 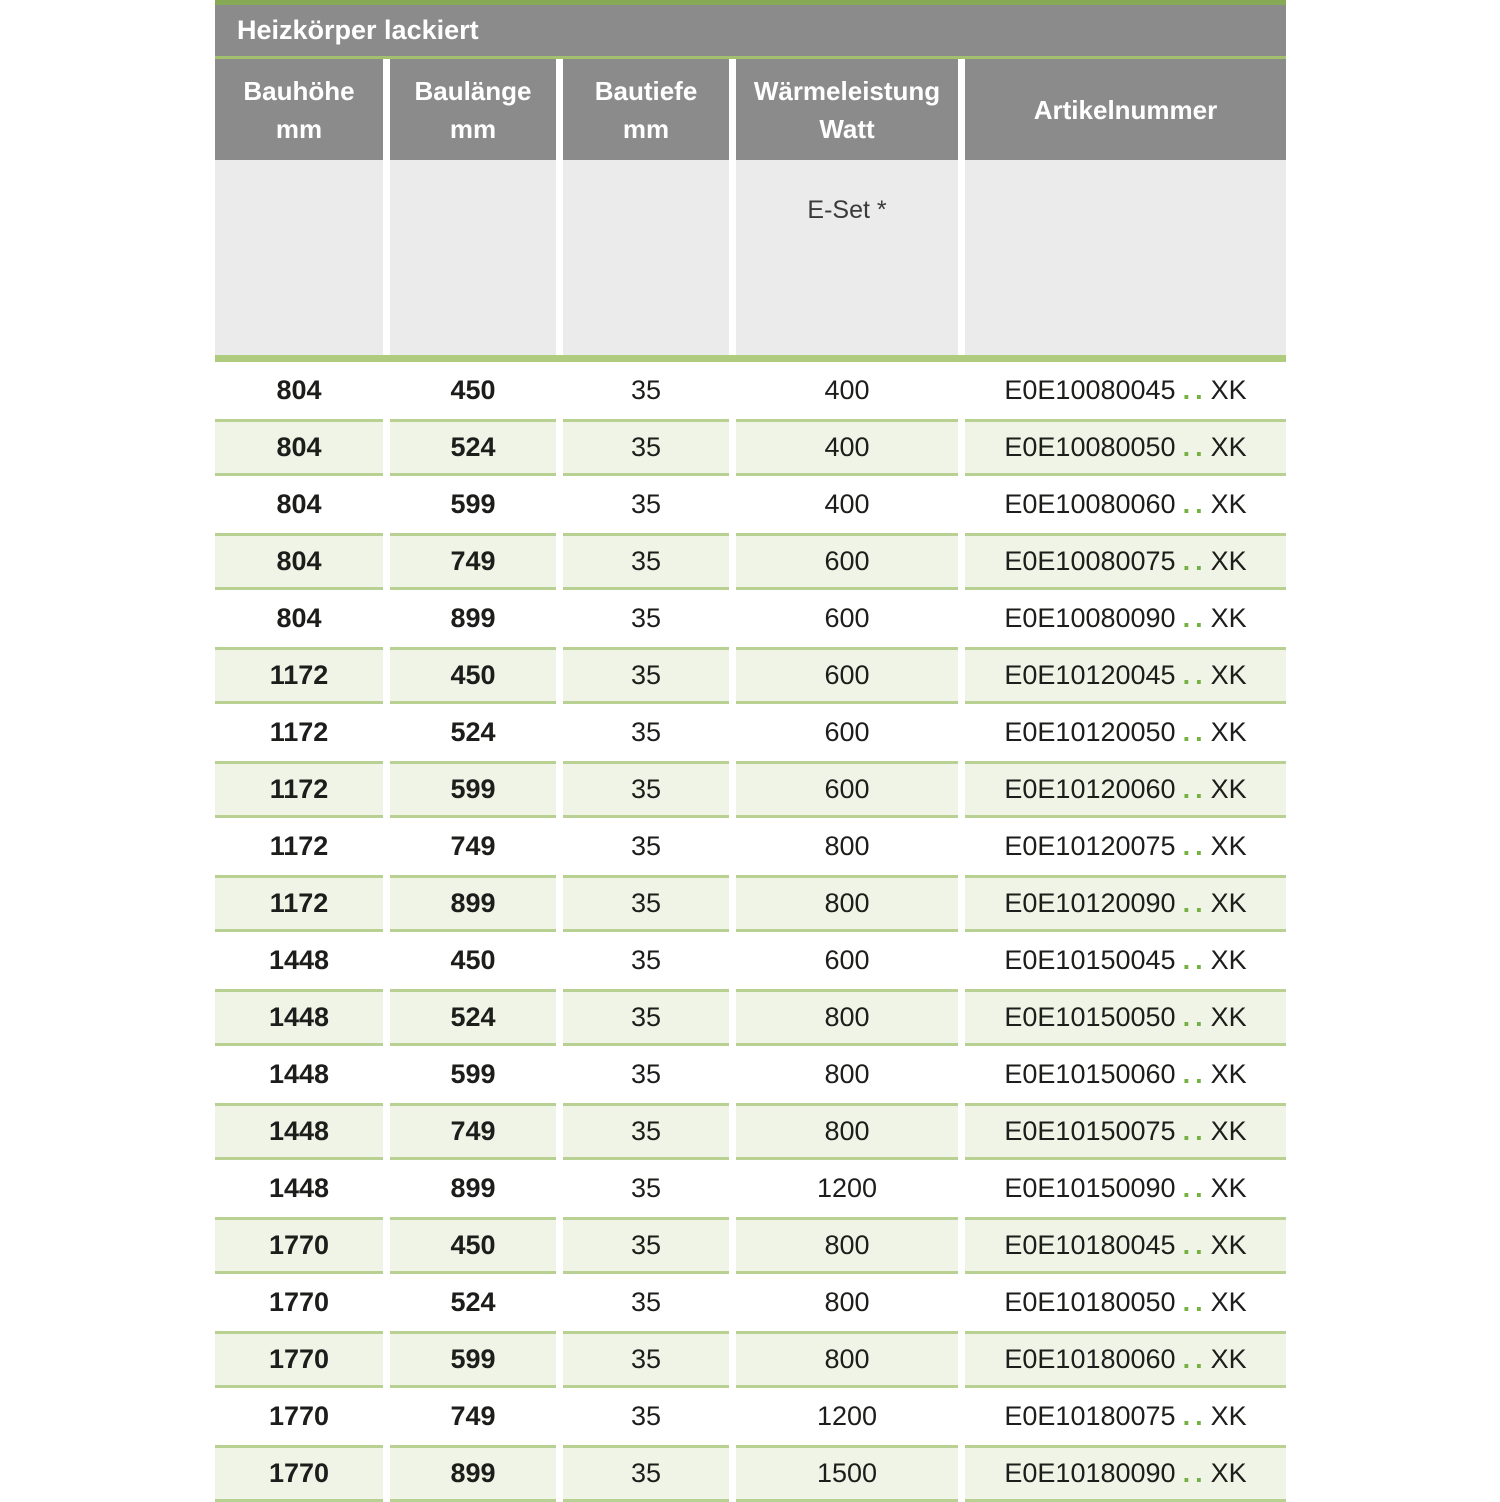 What do you see at coordinates (299, 618) in the screenshot?
I see `cell-bauhoehe: 804` at bounding box center [299, 618].